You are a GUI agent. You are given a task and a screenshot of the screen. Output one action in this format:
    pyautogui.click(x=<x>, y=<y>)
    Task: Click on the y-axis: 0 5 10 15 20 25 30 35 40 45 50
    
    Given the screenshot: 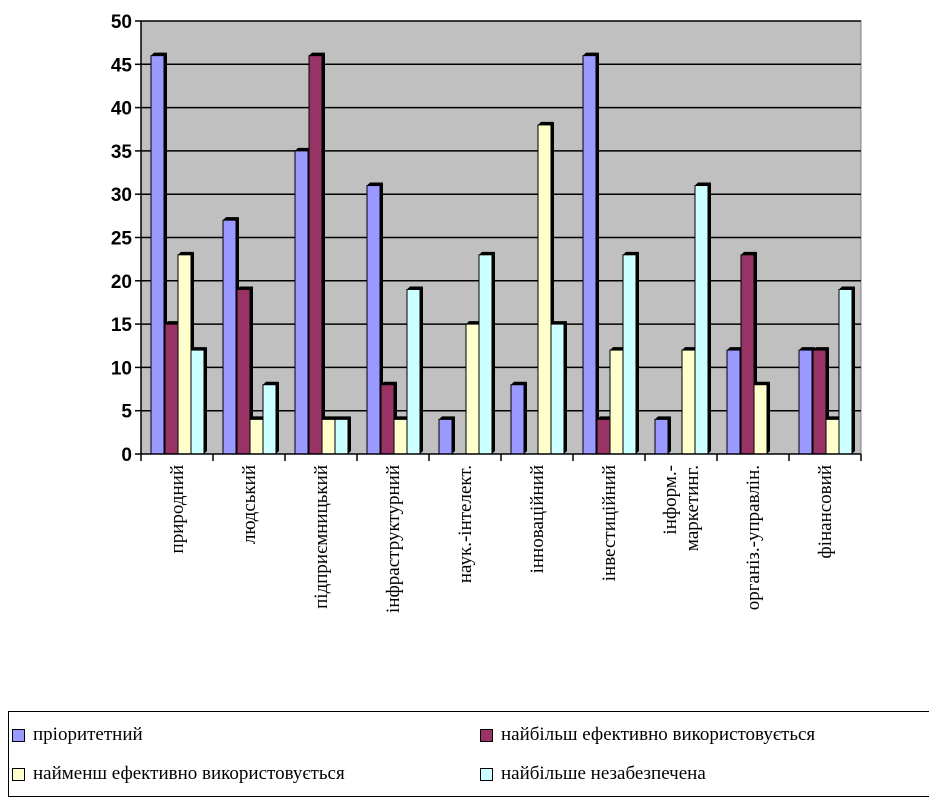 What is the action you would take?
    pyautogui.click(x=126, y=239)
    